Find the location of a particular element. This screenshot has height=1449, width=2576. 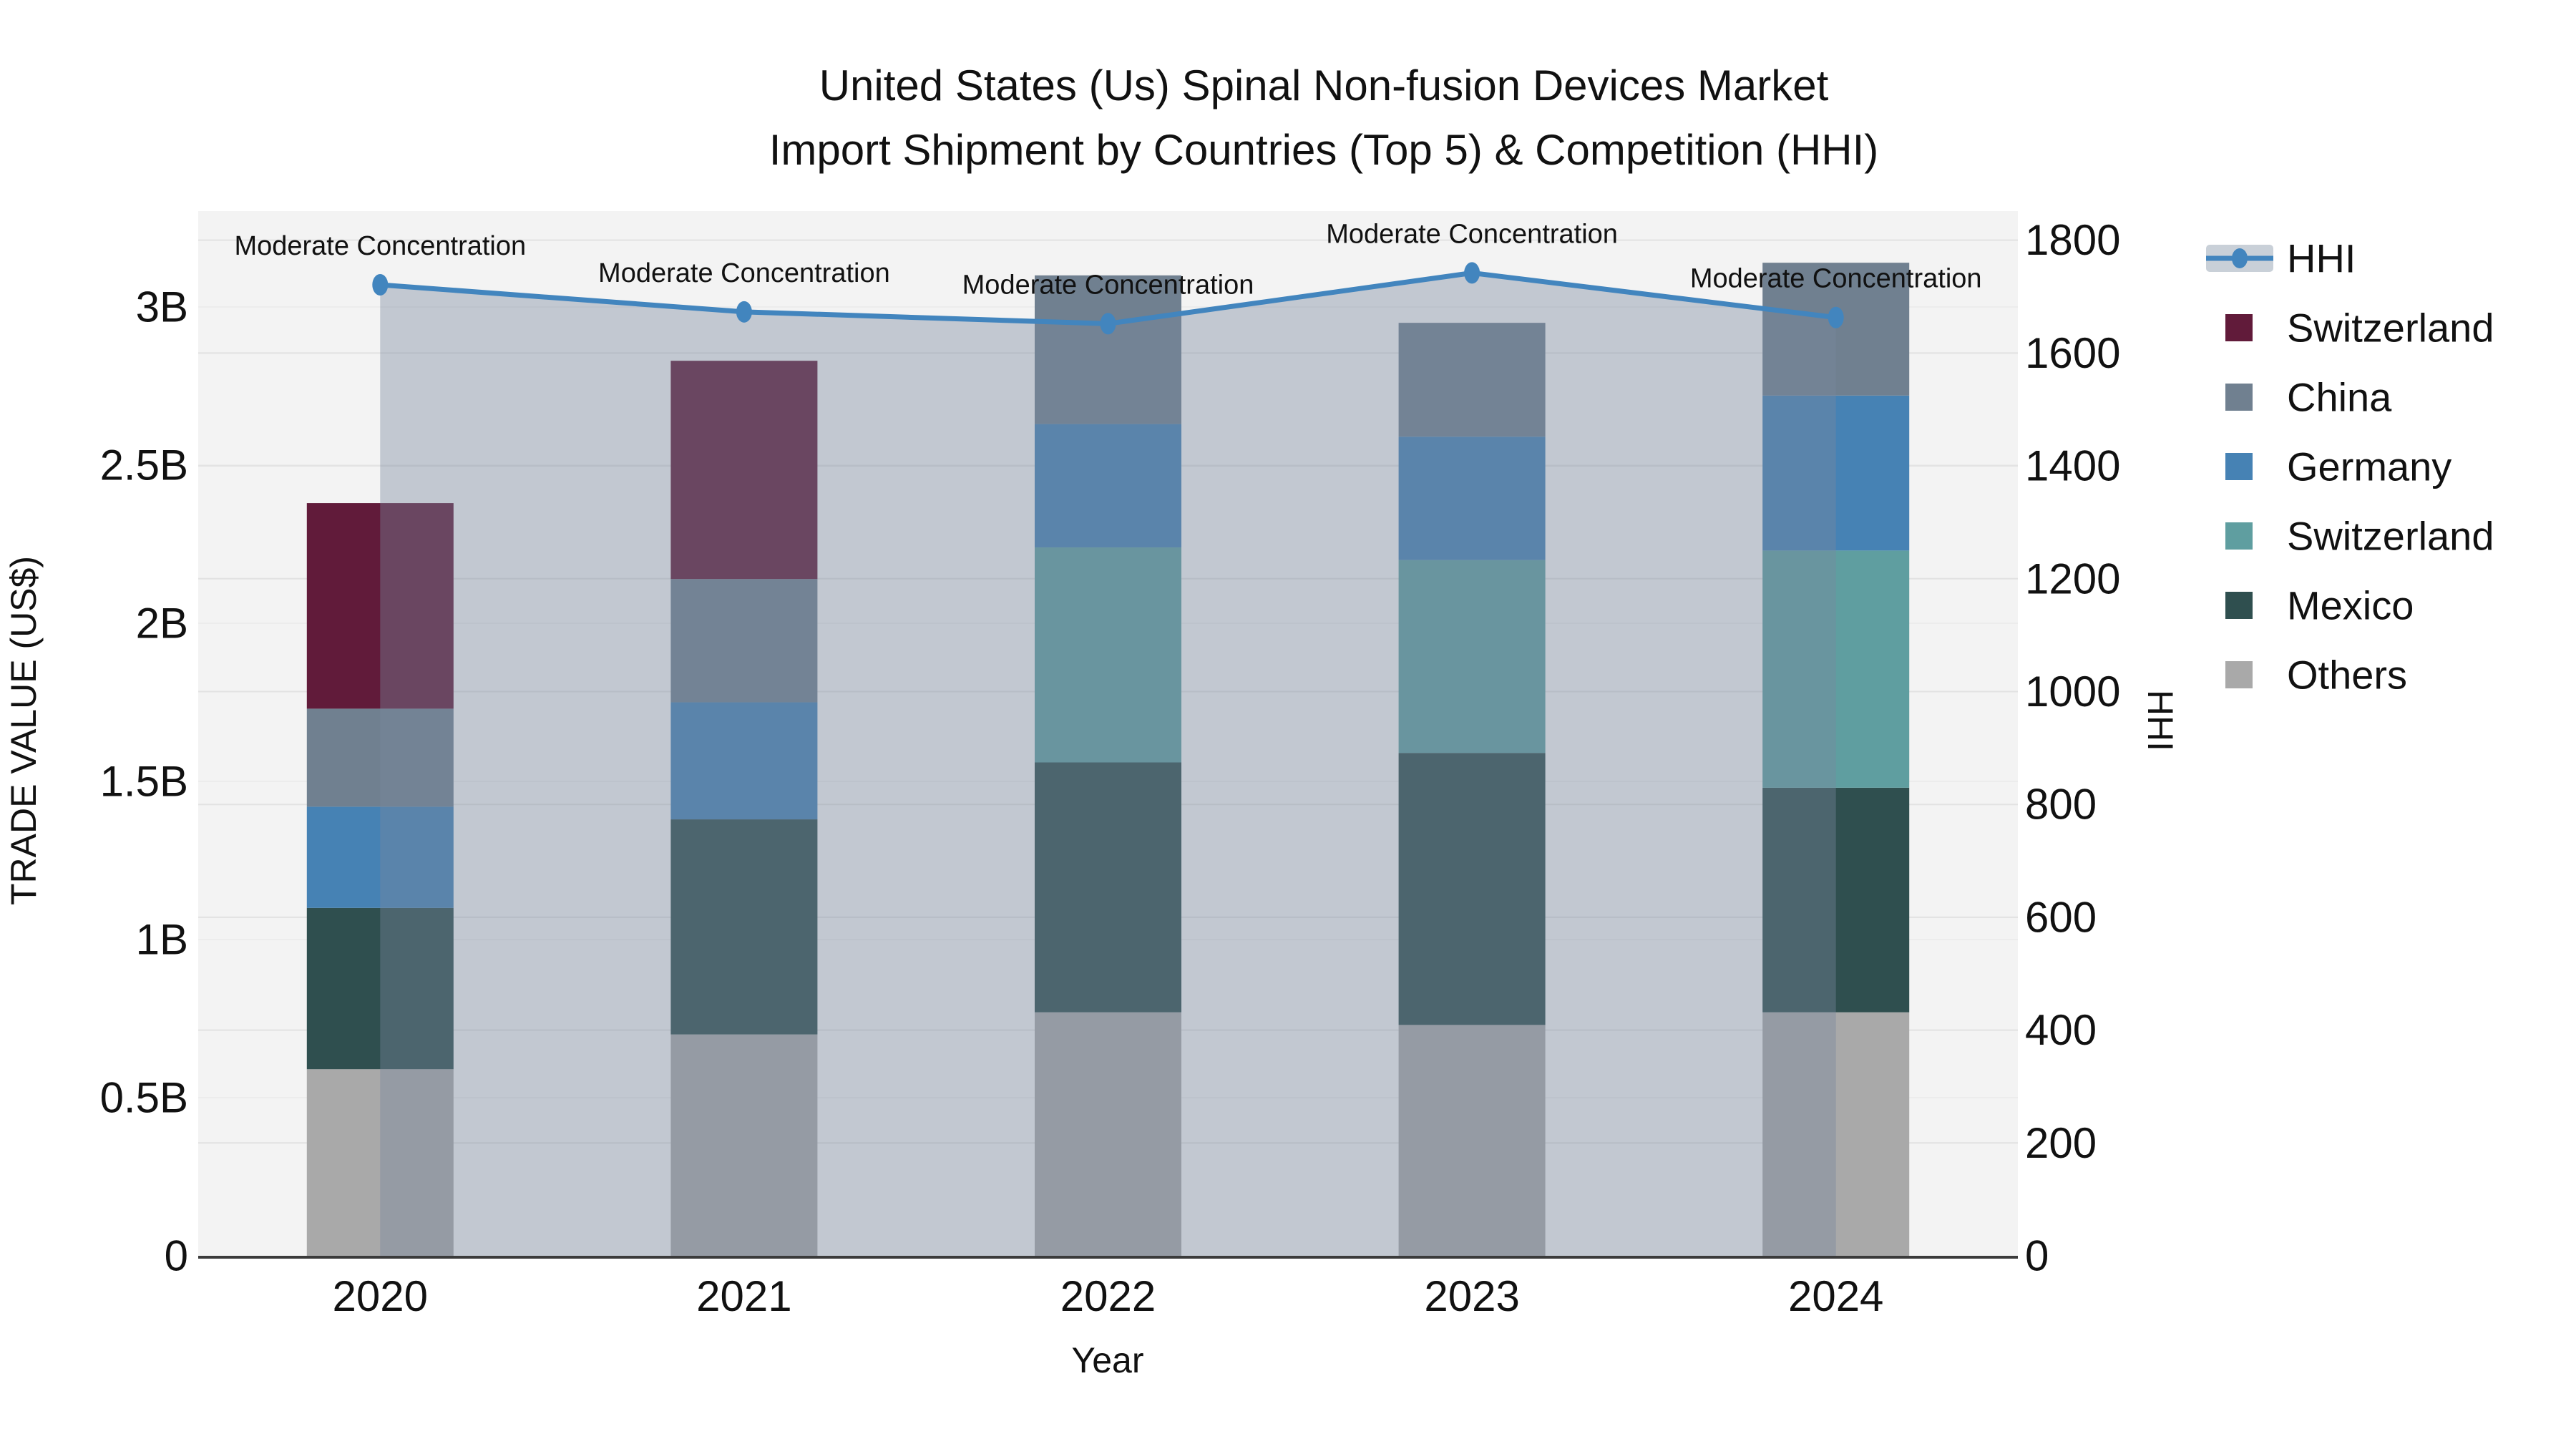

legend-item-mexico-5: Mexico is located at coordinates (2319, 605).